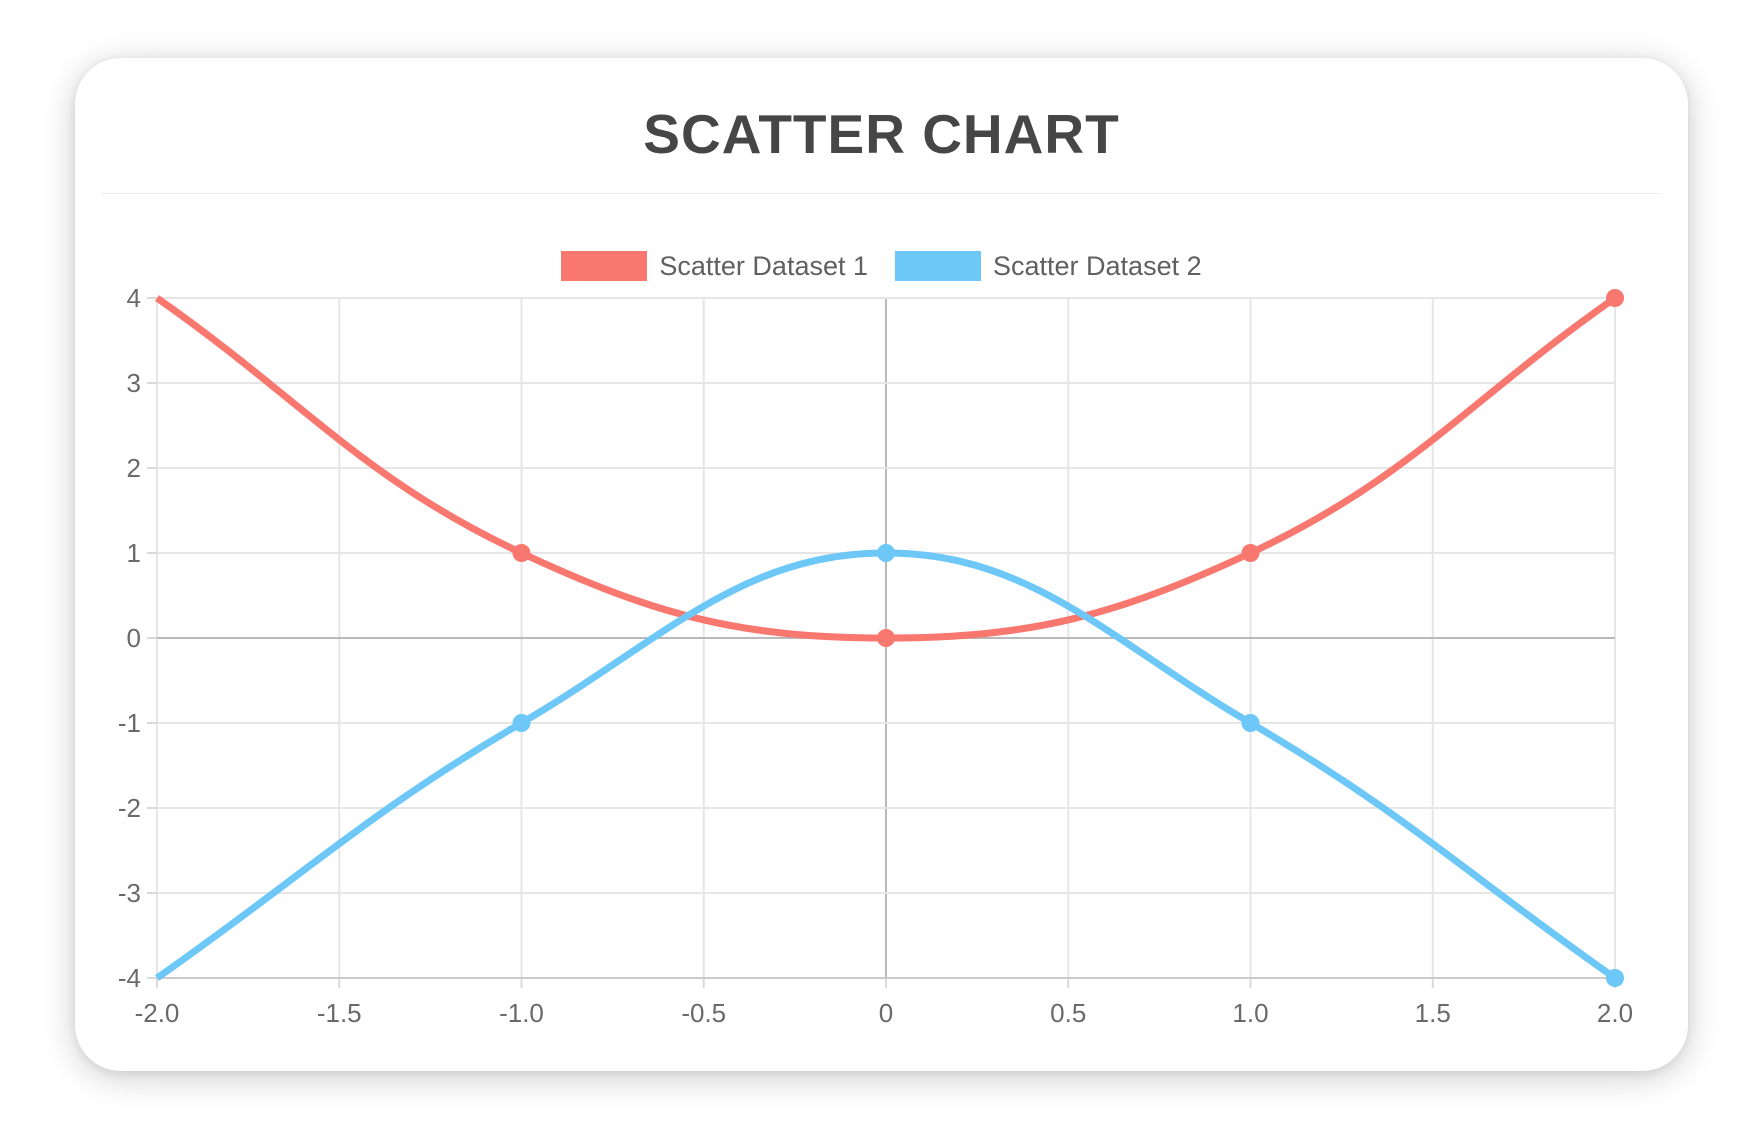 The height and width of the screenshot is (1144, 1763). What do you see at coordinates (1615, 1013) in the screenshot?
I see `x-axis-label: 2.0` at bounding box center [1615, 1013].